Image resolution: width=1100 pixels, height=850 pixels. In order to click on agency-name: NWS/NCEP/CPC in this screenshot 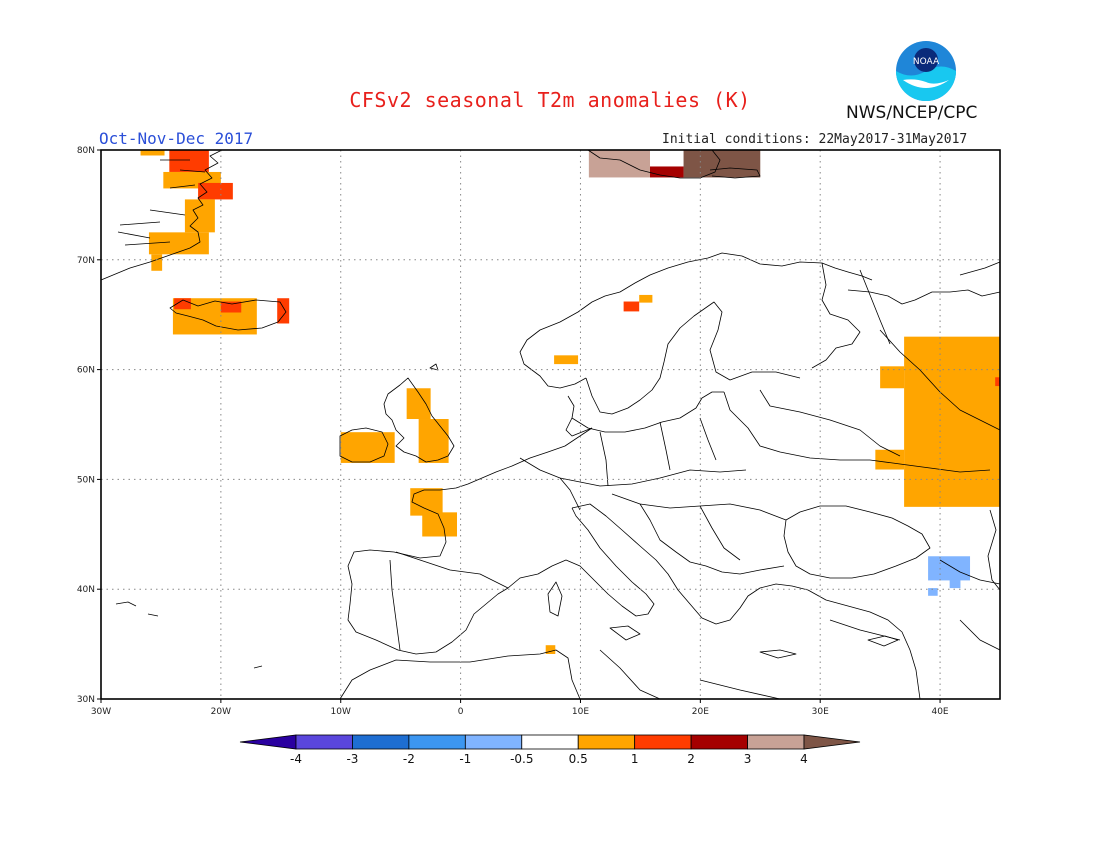, I will do `click(912, 113)`.